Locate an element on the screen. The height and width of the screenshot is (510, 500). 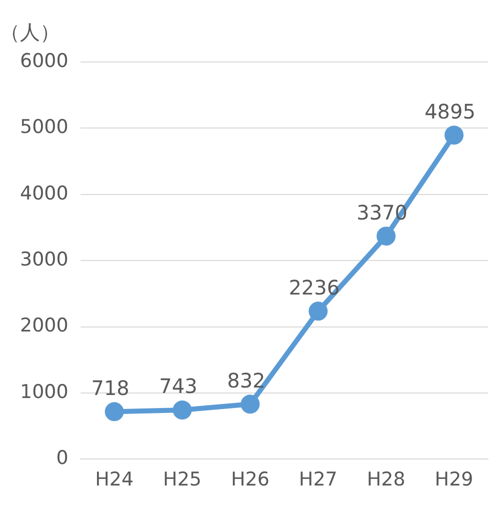
data-label: 718 is located at coordinates (110, 388).